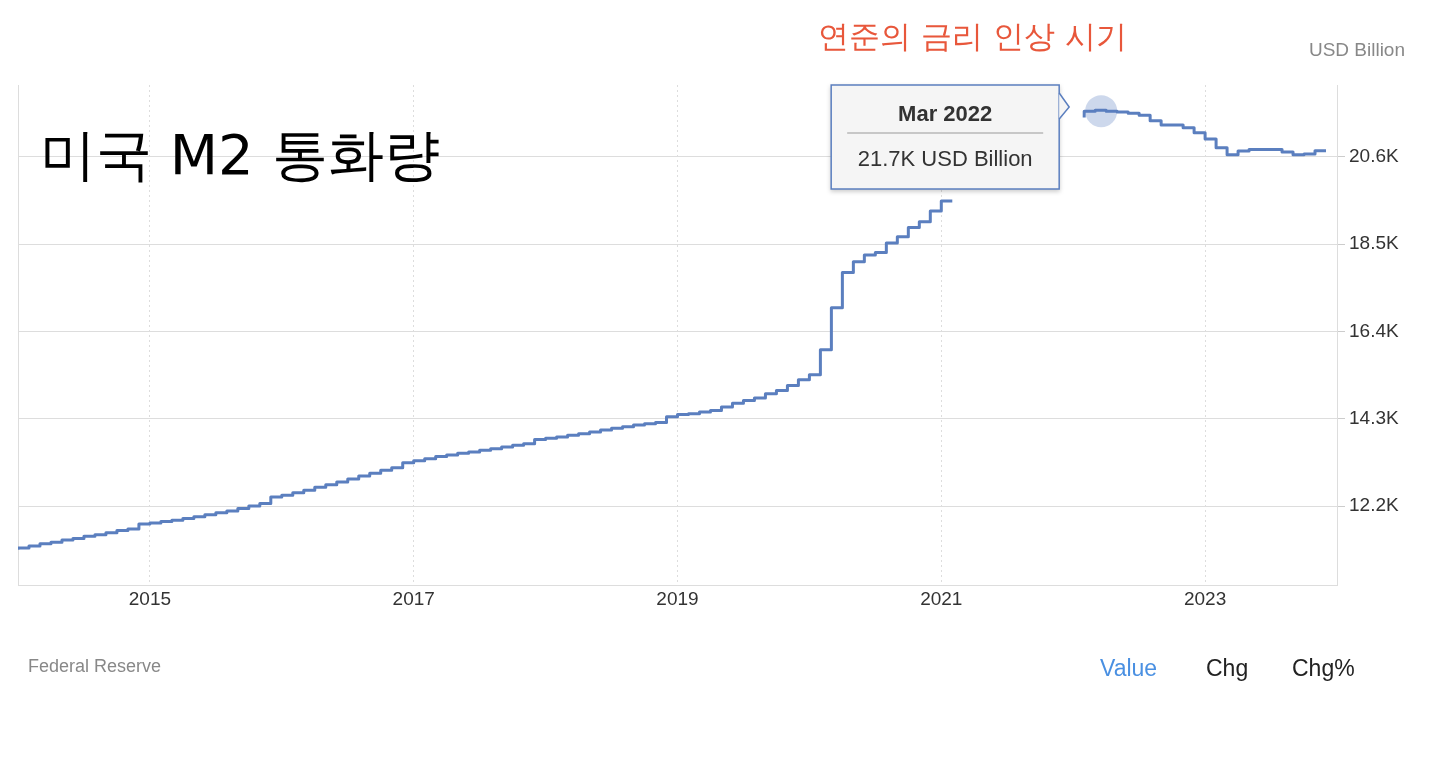 This screenshot has height=774, width=1452. What do you see at coordinates (1356, 50) in the screenshot?
I see `y-axis-title: USD Billion` at bounding box center [1356, 50].